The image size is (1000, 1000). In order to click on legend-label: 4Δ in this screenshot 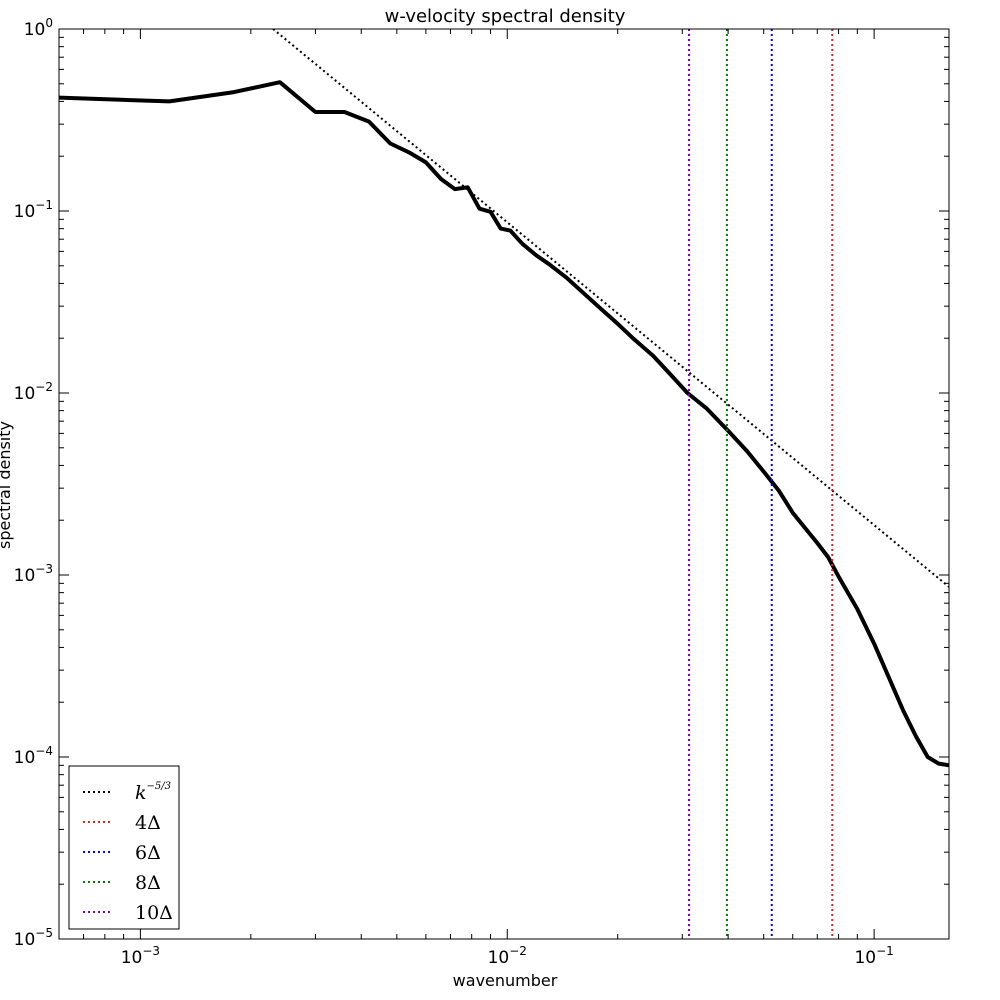, I will do `click(148, 823)`.